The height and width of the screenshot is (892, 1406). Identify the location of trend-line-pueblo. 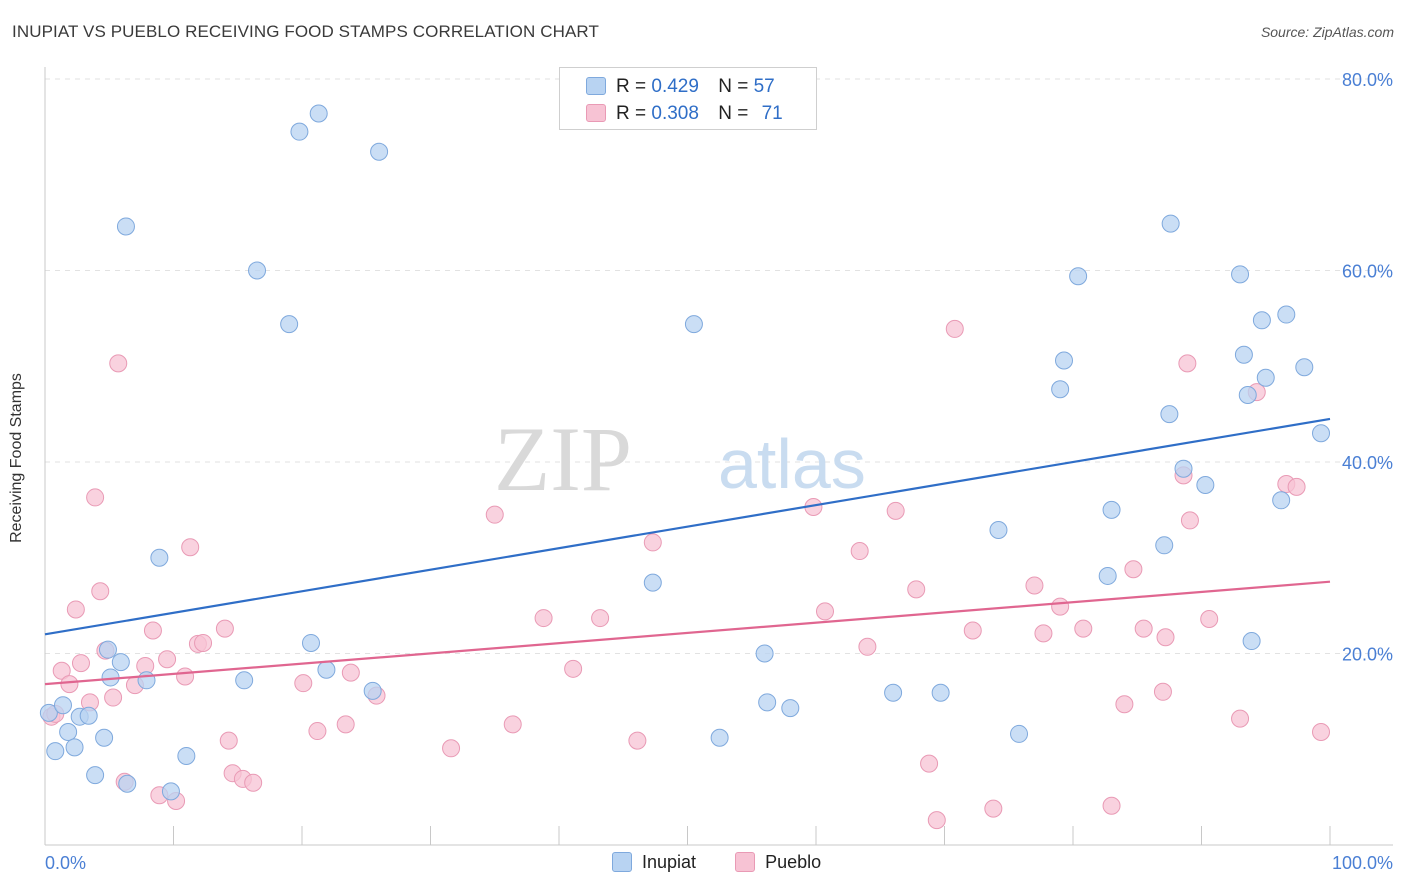
(687, 633).